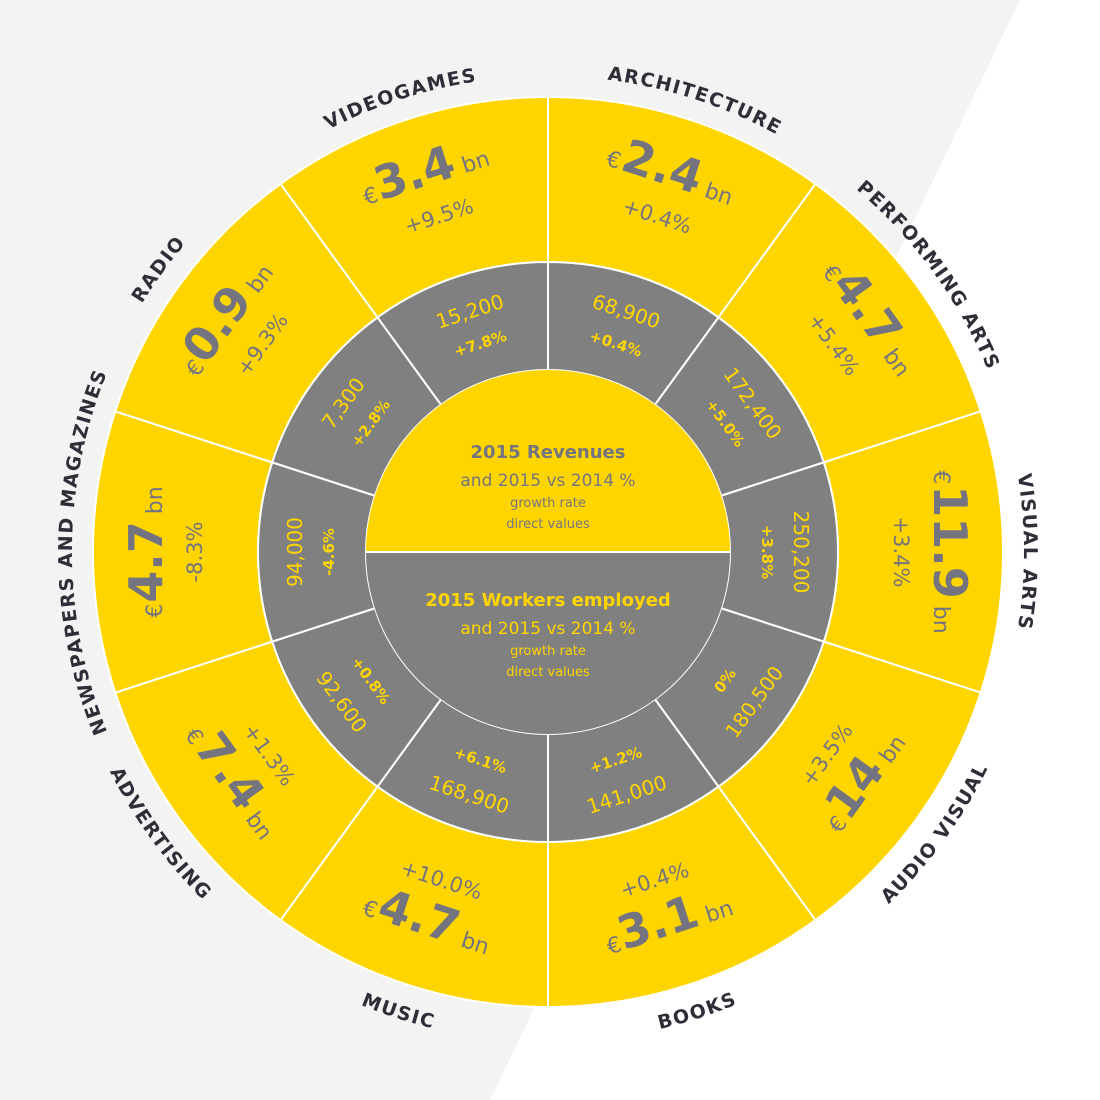 Image resolution: width=1100 pixels, height=1100 pixels. I want to click on workers-value: 250,200, so click(801, 552).